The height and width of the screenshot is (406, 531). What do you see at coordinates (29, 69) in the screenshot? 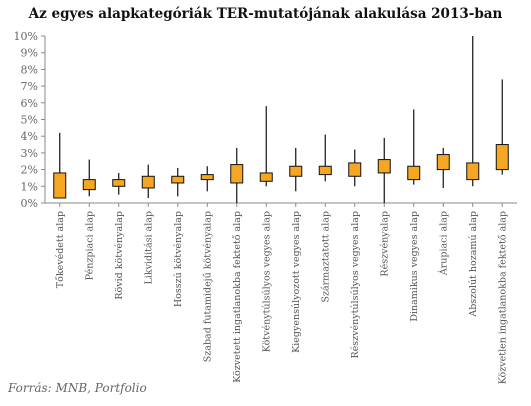
I see `y-tick-label: 8%` at bounding box center [29, 69].